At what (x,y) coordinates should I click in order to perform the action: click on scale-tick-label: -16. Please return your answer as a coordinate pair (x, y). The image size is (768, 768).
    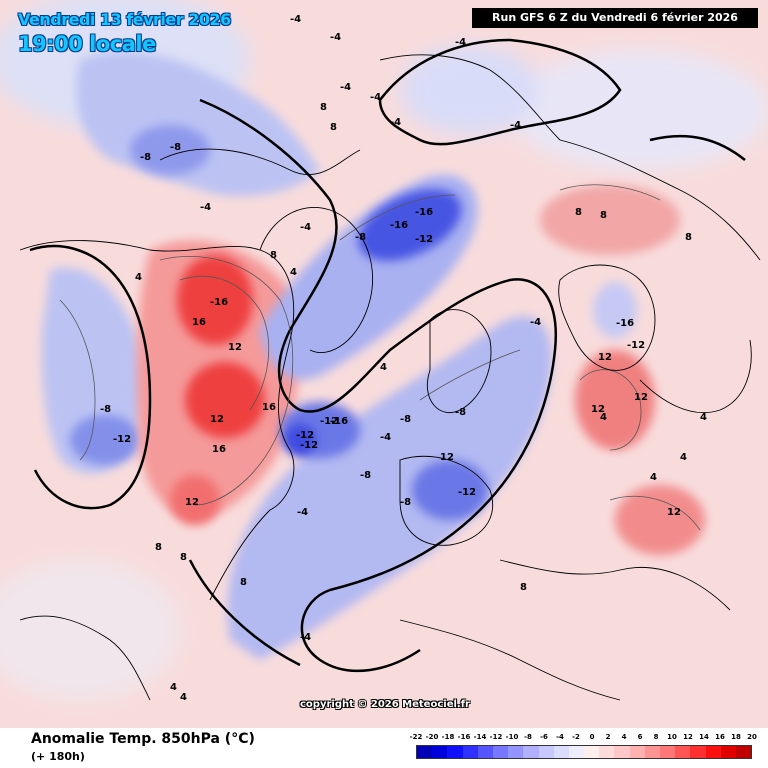
    Looking at the image, I should click on (464, 737).